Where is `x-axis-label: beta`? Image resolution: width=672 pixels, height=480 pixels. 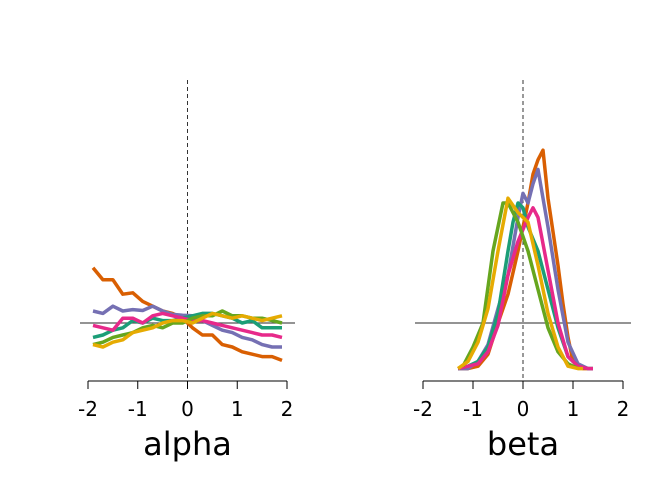
x-axis-label: beta is located at coordinates (523, 444).